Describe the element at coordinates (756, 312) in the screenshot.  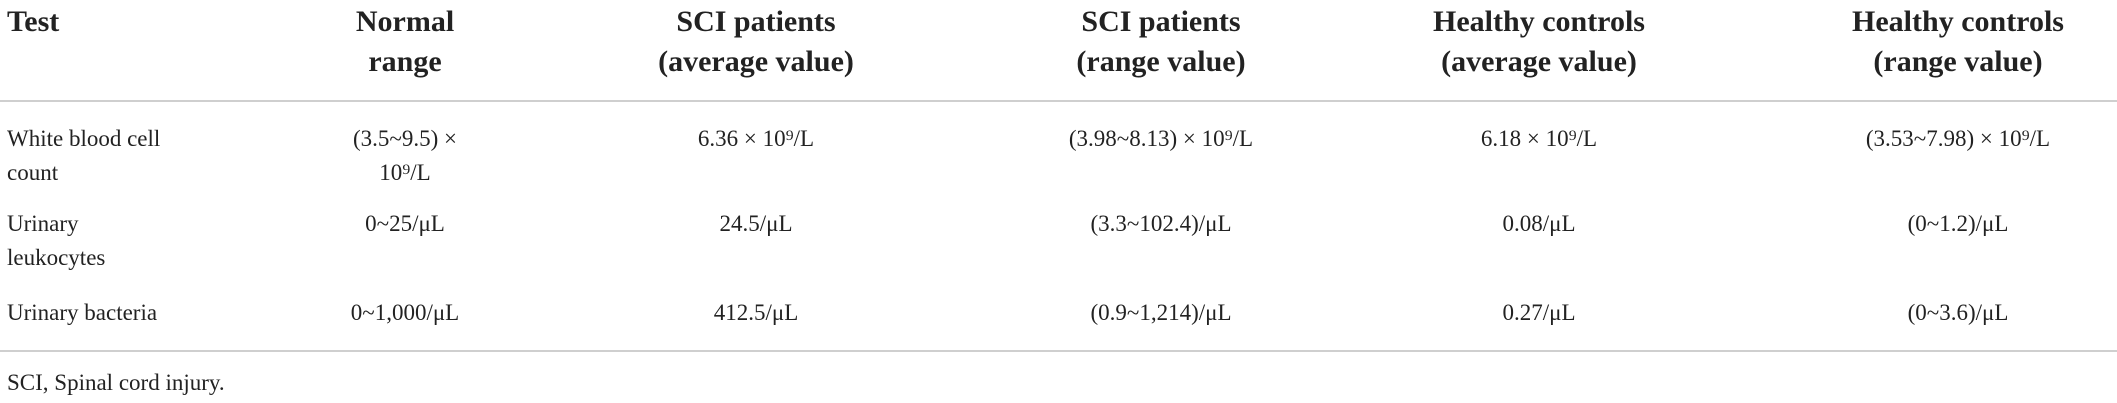
I see `table-cell: 412.5/μL` at that location.